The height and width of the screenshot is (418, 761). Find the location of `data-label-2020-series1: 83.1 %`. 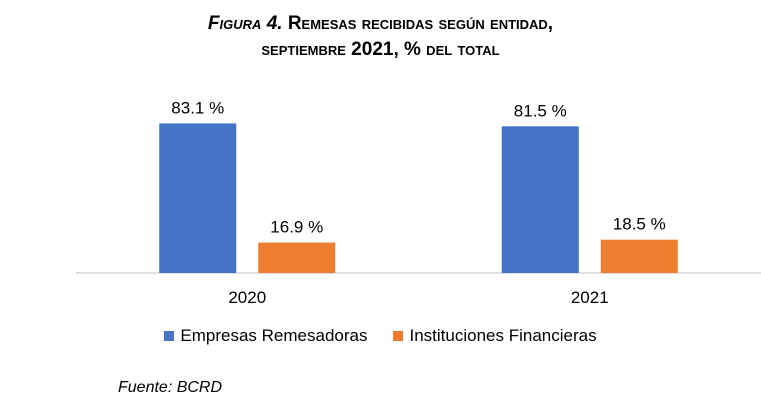

data-label-2020-series1: 83.1 % is located at coordinates (197, 107).